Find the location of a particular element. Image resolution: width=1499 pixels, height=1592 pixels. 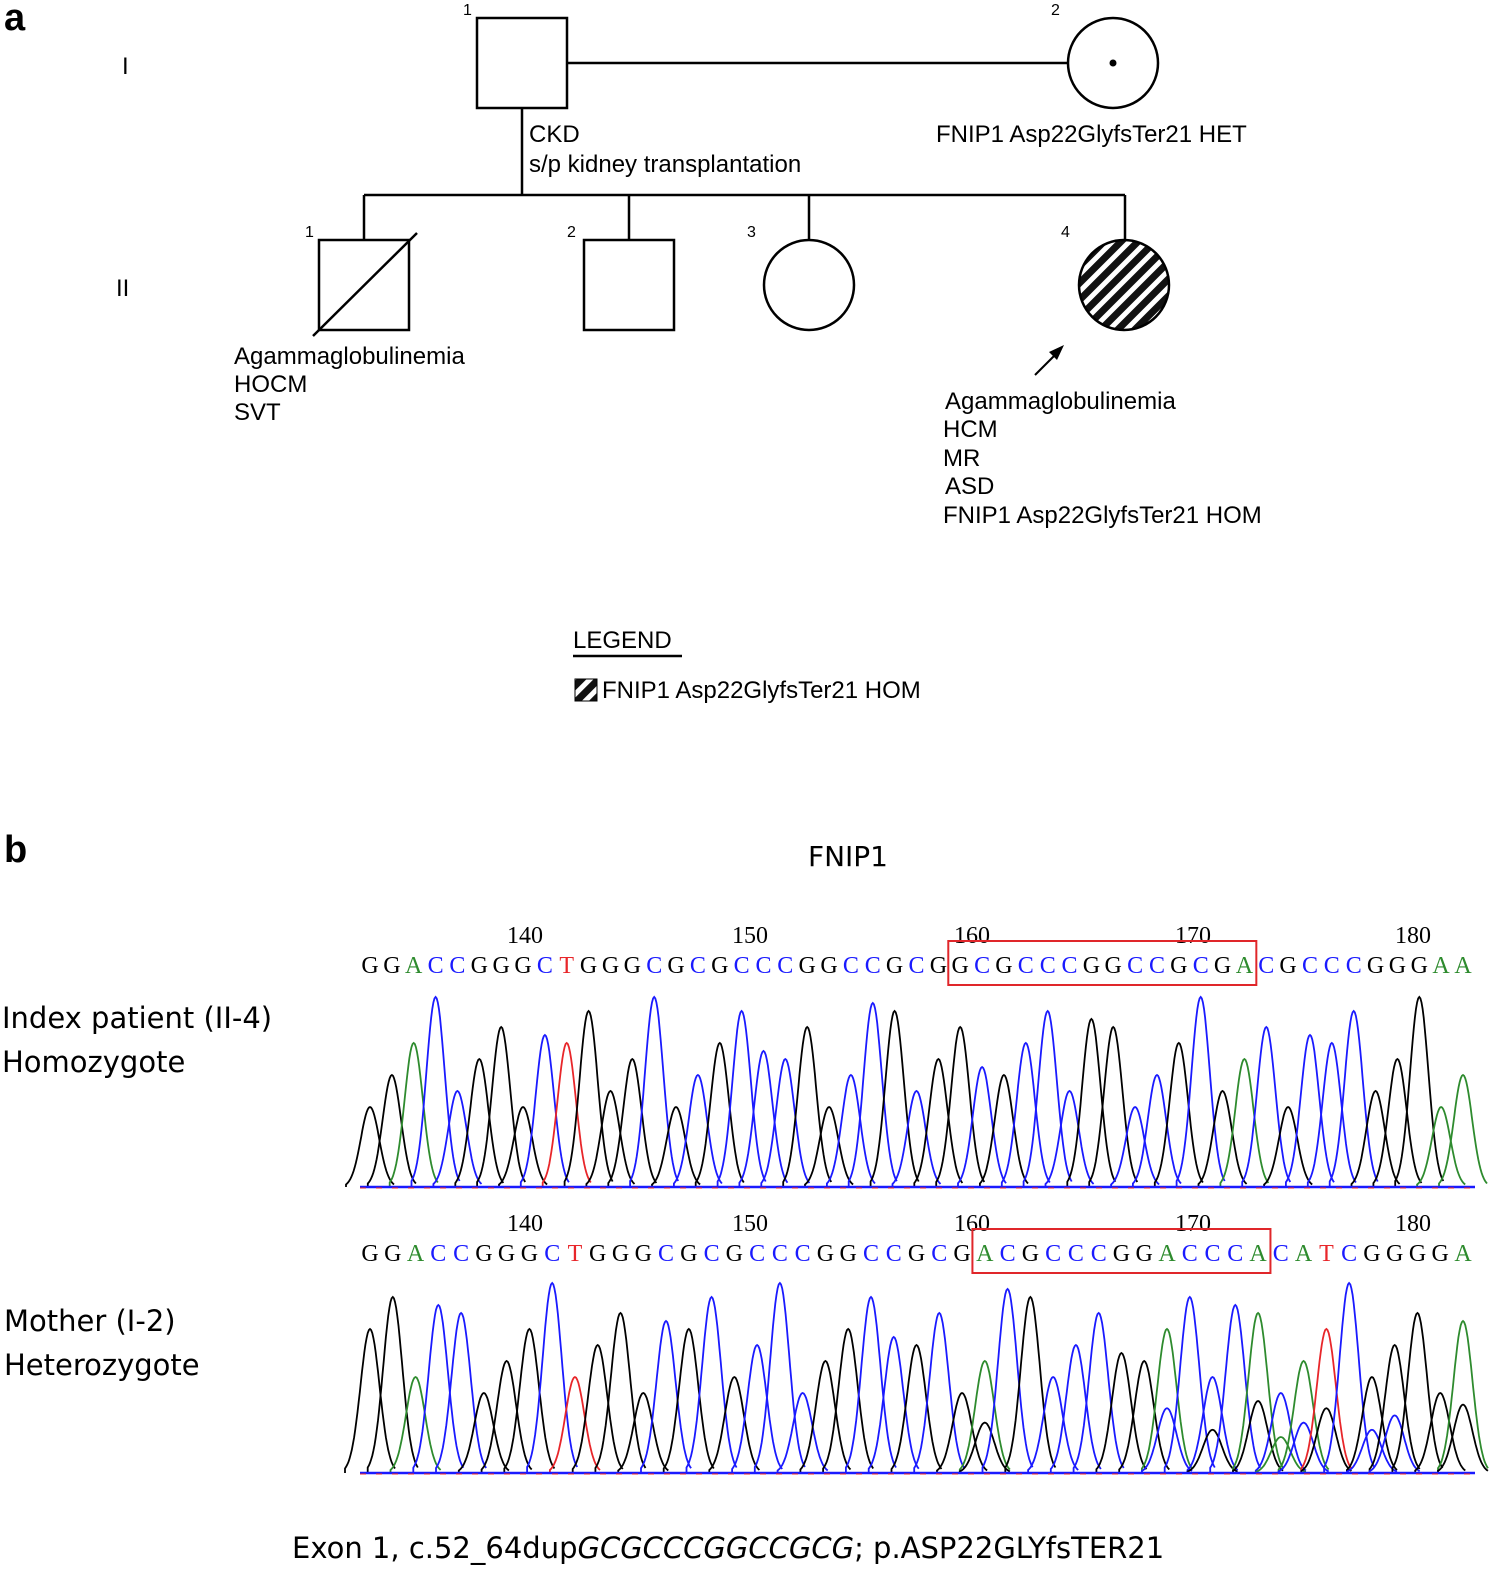

individual-II-2-male is located at coordinates (629, 285).